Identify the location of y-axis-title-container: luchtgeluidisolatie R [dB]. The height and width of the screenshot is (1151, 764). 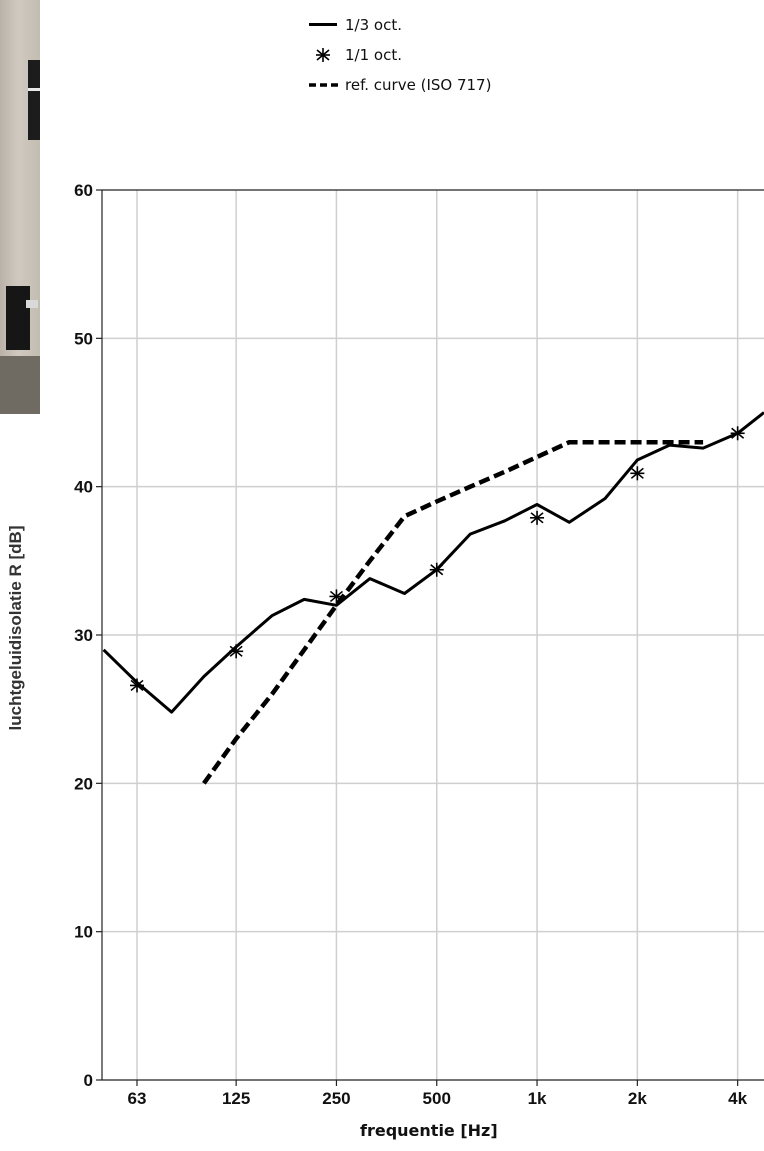
(15, 628).